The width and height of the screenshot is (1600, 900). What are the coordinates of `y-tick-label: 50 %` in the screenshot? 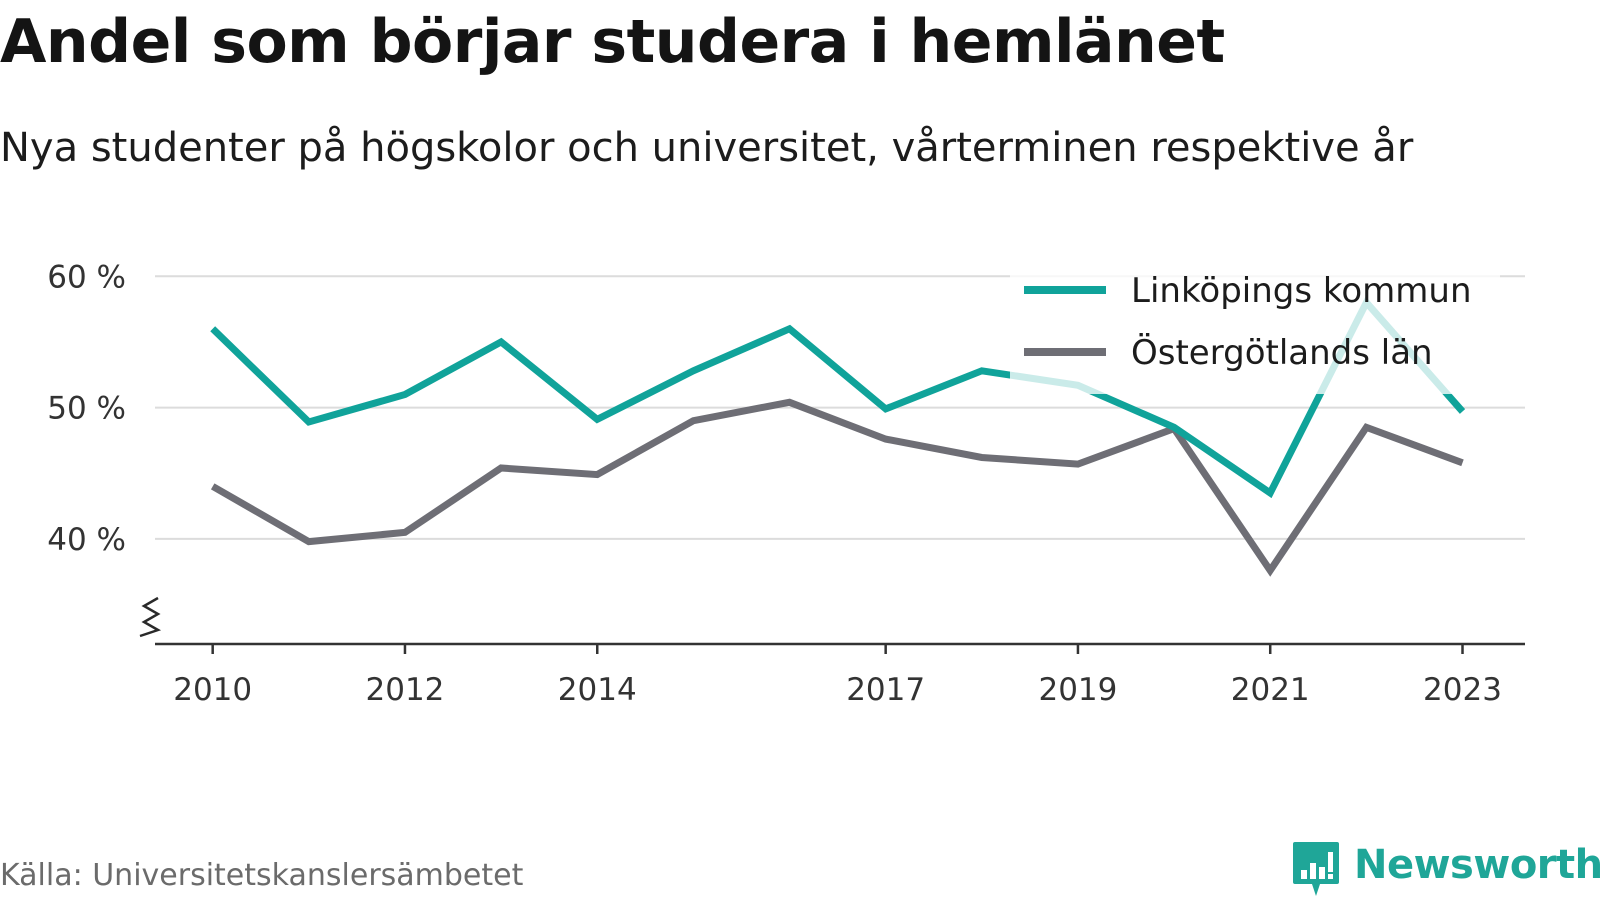 It's located at (86, 409).